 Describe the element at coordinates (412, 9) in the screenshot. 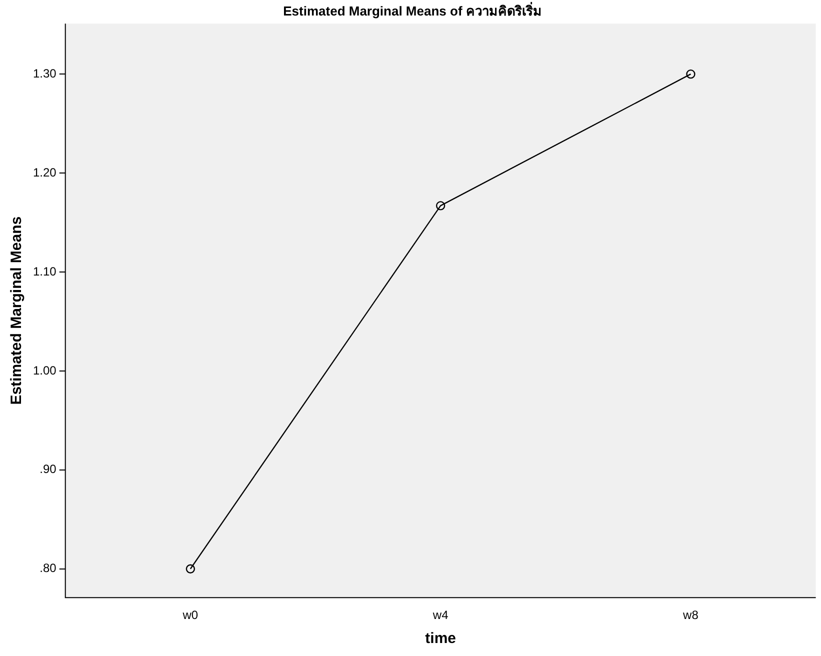

I see `chart-title: Estimated Marginal Means of ความคิดริเริ่ม` at that location.